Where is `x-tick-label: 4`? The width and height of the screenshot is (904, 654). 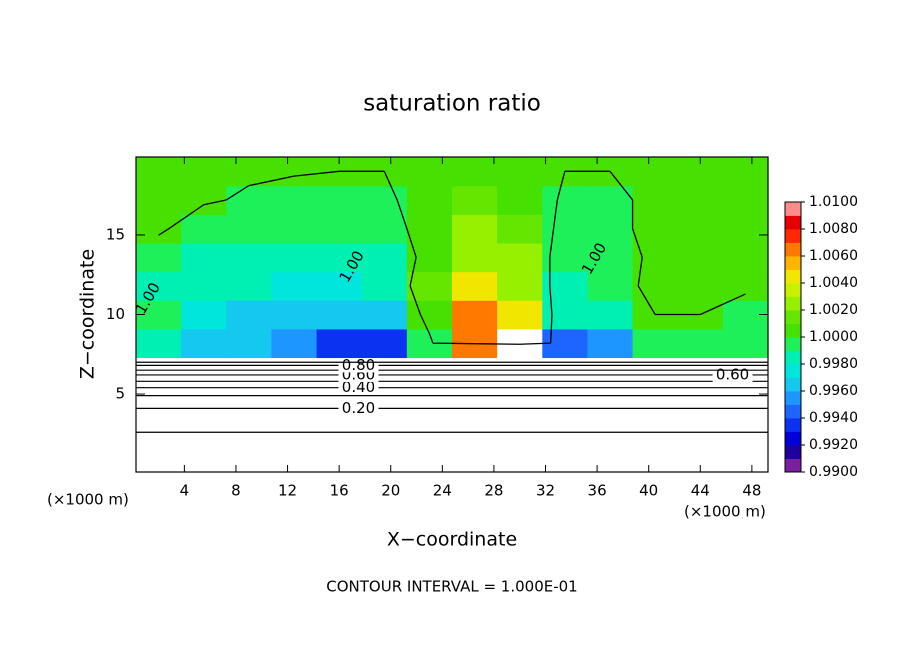
x-tick-label: 4 is located at coordinates (185, 491).